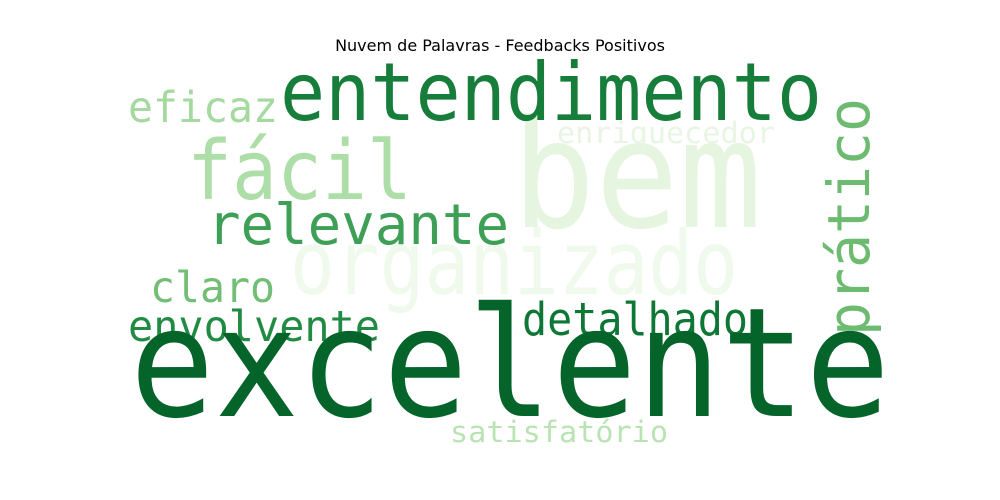 The width and height of the screenshot is (1000, 500). Describe the element at coordinates (559, 432) in the screenshot. I see `word-satisfatorio: satisfatório` at that location.